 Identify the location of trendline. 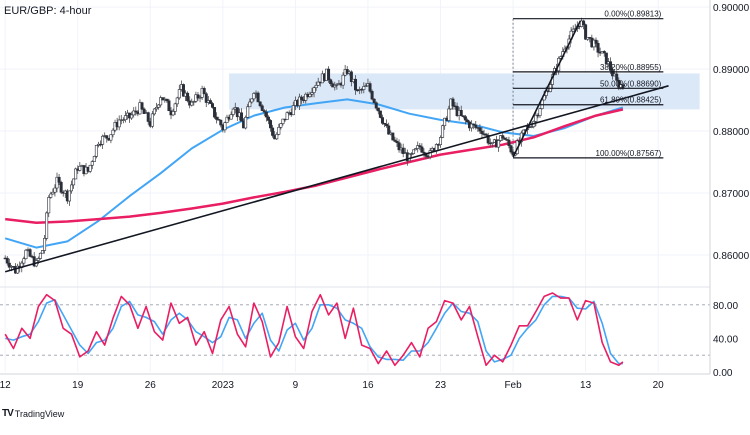
(547, 89).